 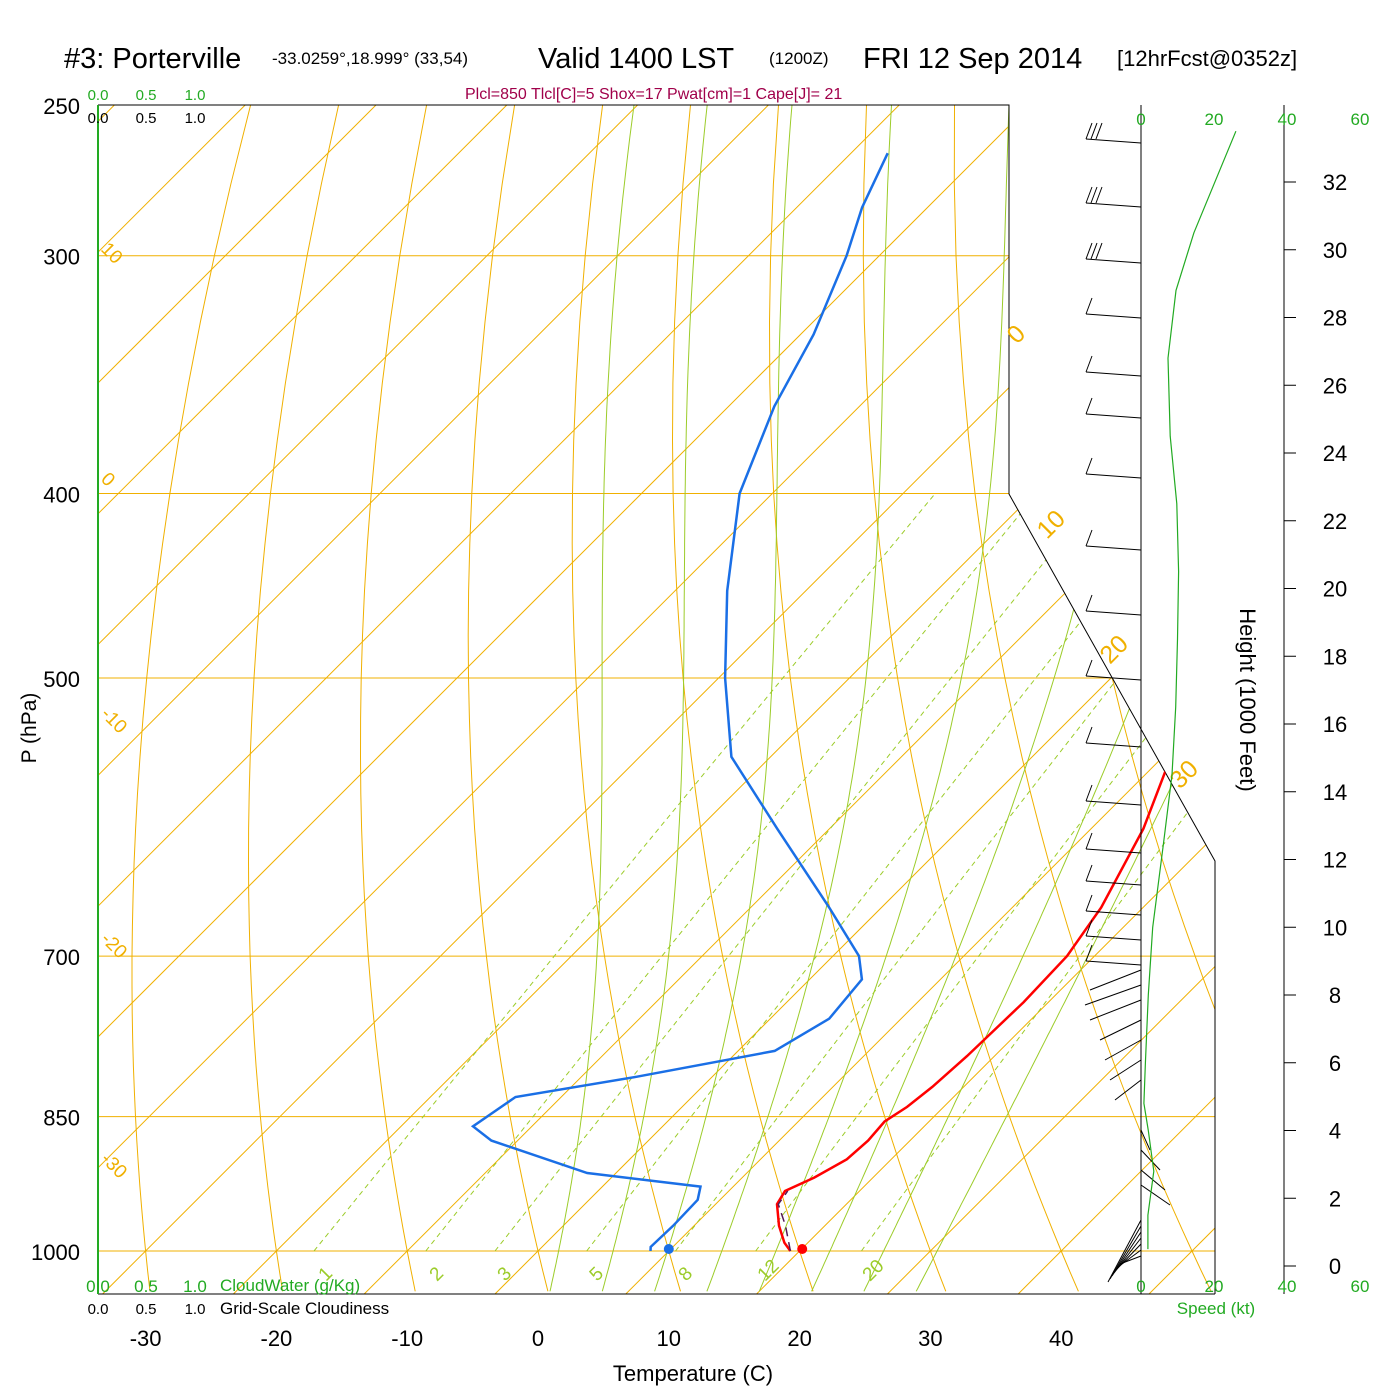 I want to click on height-tick-label: 30, so click(x=1335, y=250).